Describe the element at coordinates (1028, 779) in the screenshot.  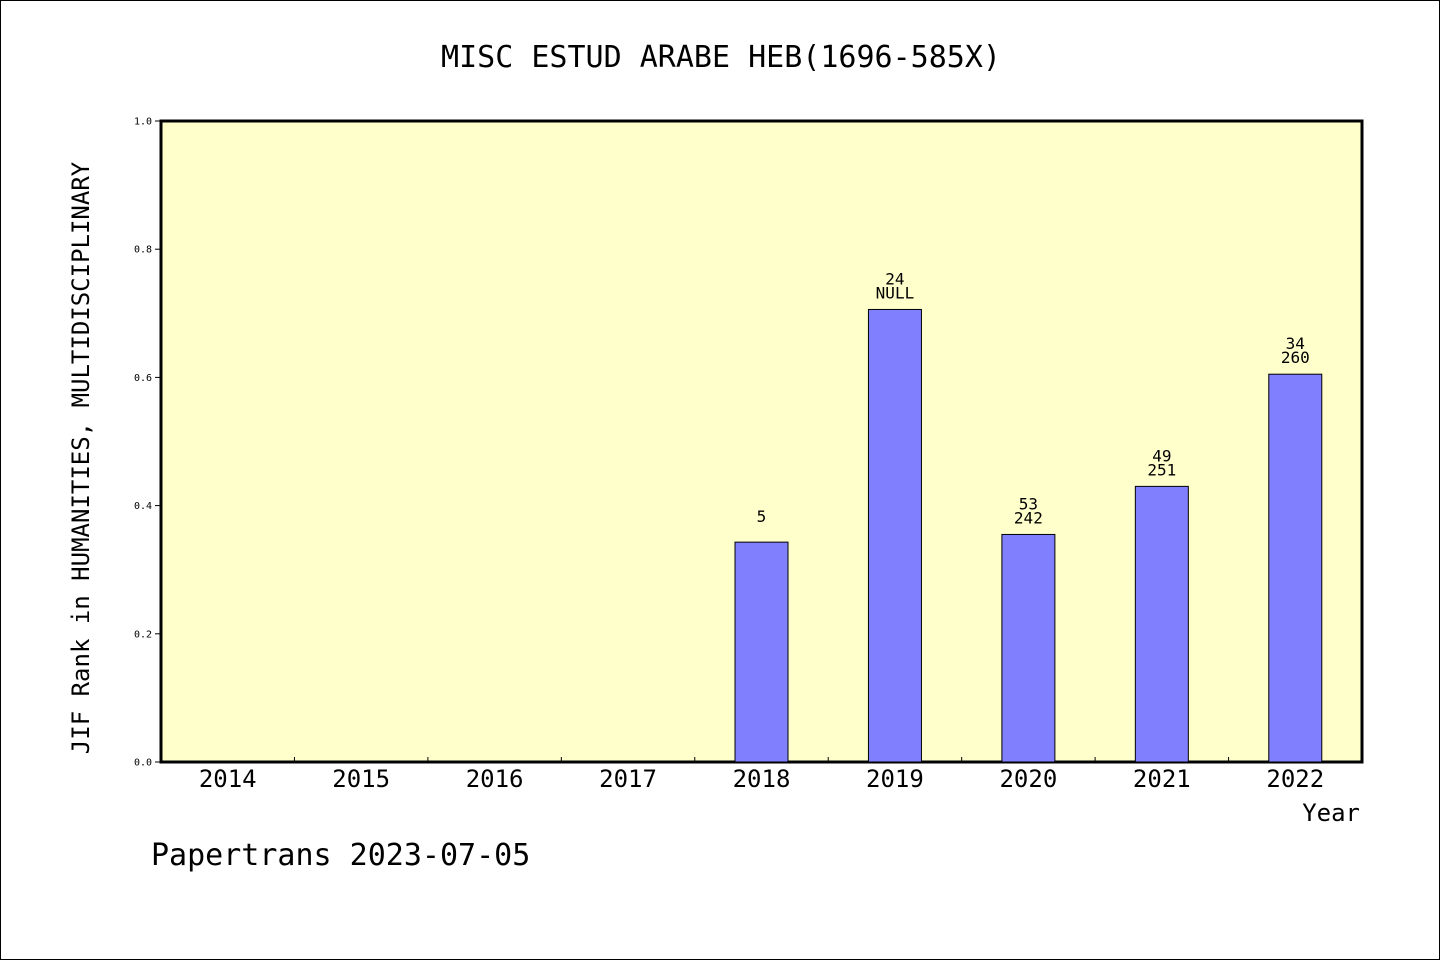
I see `x-tick-label: 2020` at that location.